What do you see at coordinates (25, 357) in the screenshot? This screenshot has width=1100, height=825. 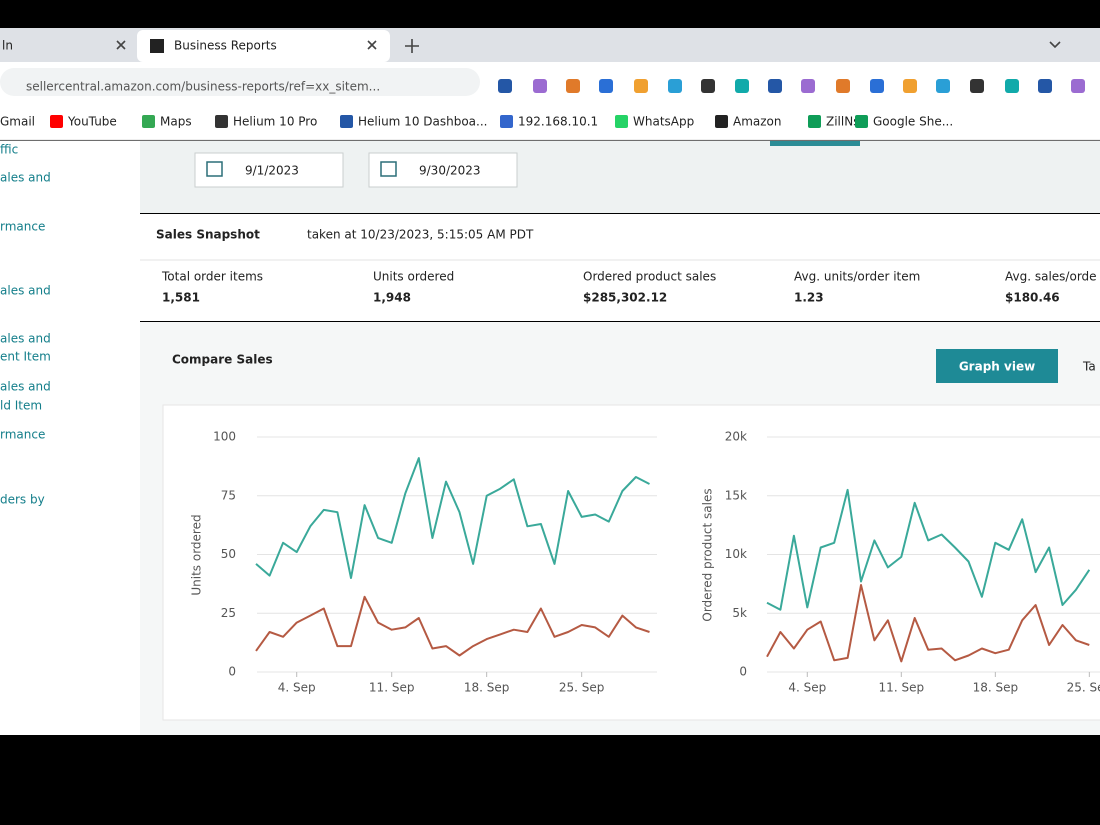 I see `sidebar-link: ent Item` at bounding box center [25, 357].